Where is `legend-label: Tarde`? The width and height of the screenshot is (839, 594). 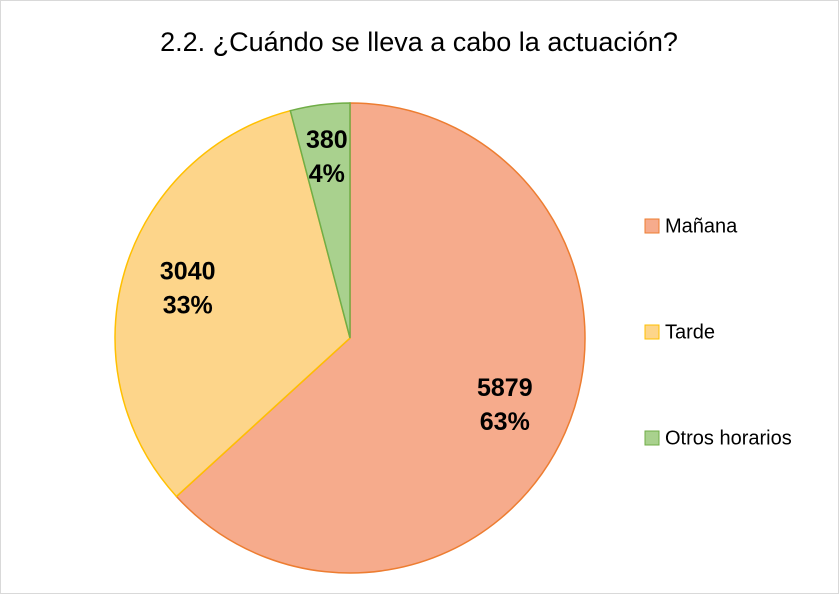
legend-label: Tarde is located at coordinates (690, 332).